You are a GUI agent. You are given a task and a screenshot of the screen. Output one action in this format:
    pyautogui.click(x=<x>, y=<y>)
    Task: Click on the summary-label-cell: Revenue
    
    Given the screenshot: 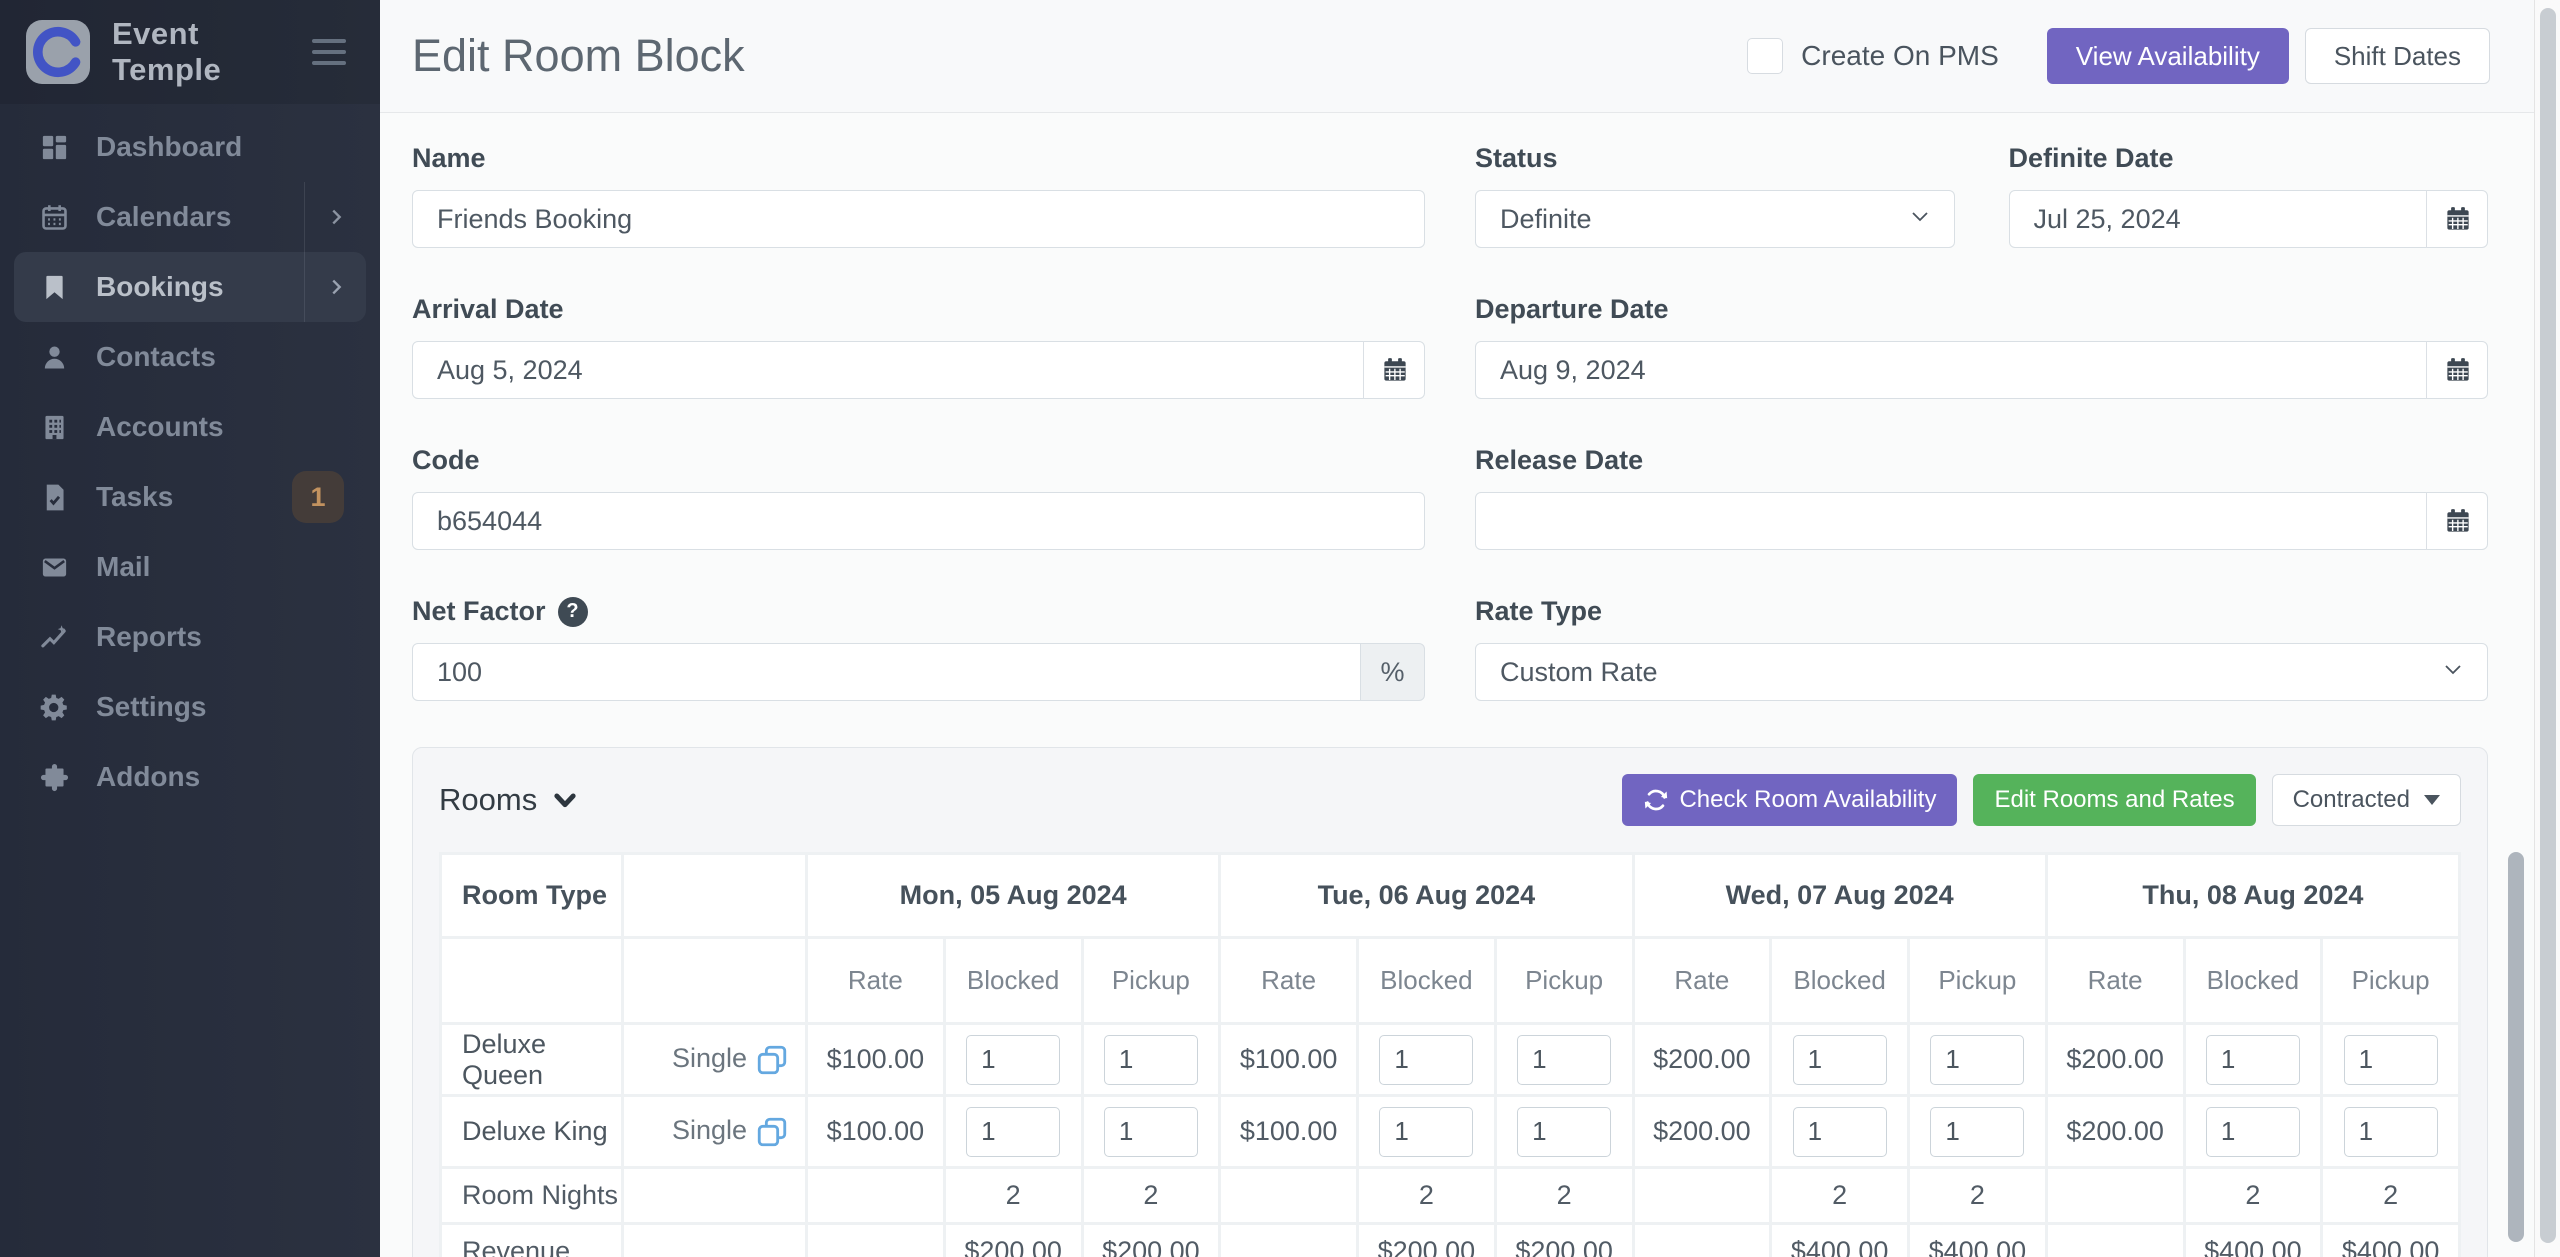 What is the action you would take?
    pyautogui.click(x=531, y=1239)
    